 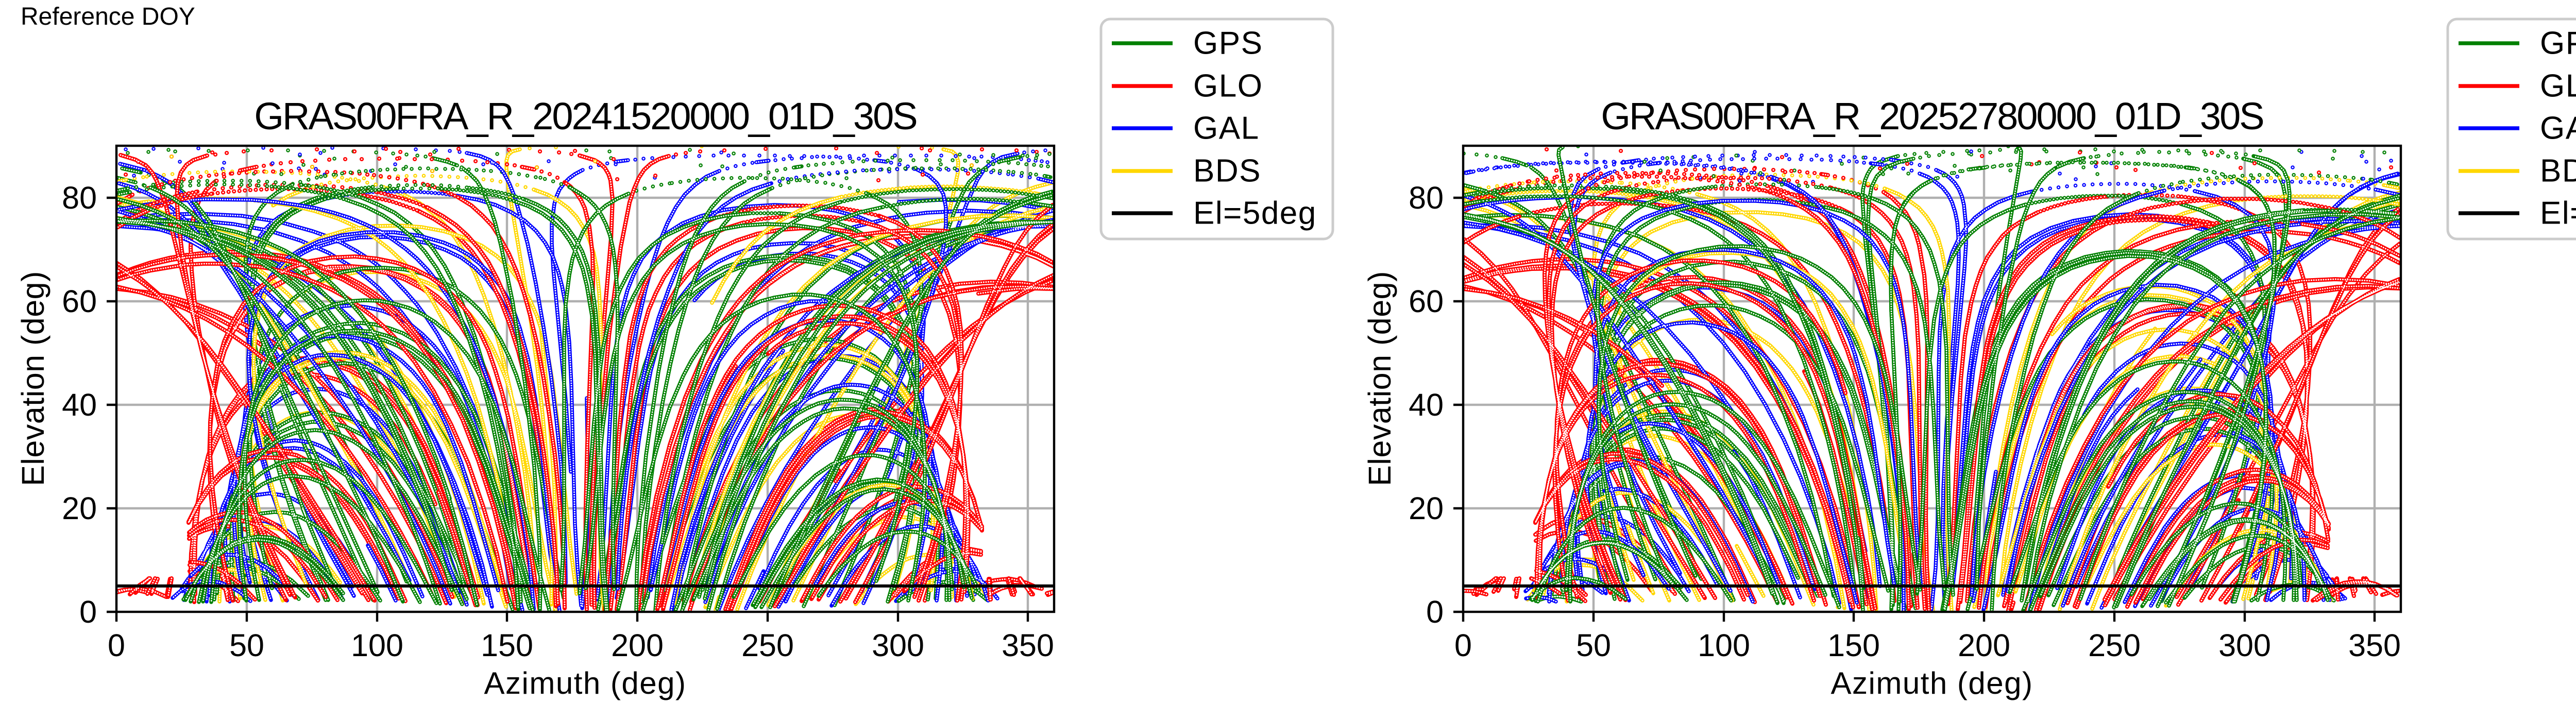 What do you see at coordinates (585, 116) in the screenshot?
I see `svg-text:GRAS00FRA_R_20241520000_01D_30: GRAS00FRA_R_20241520000_01D_30S` at bounding box center [585, 116].